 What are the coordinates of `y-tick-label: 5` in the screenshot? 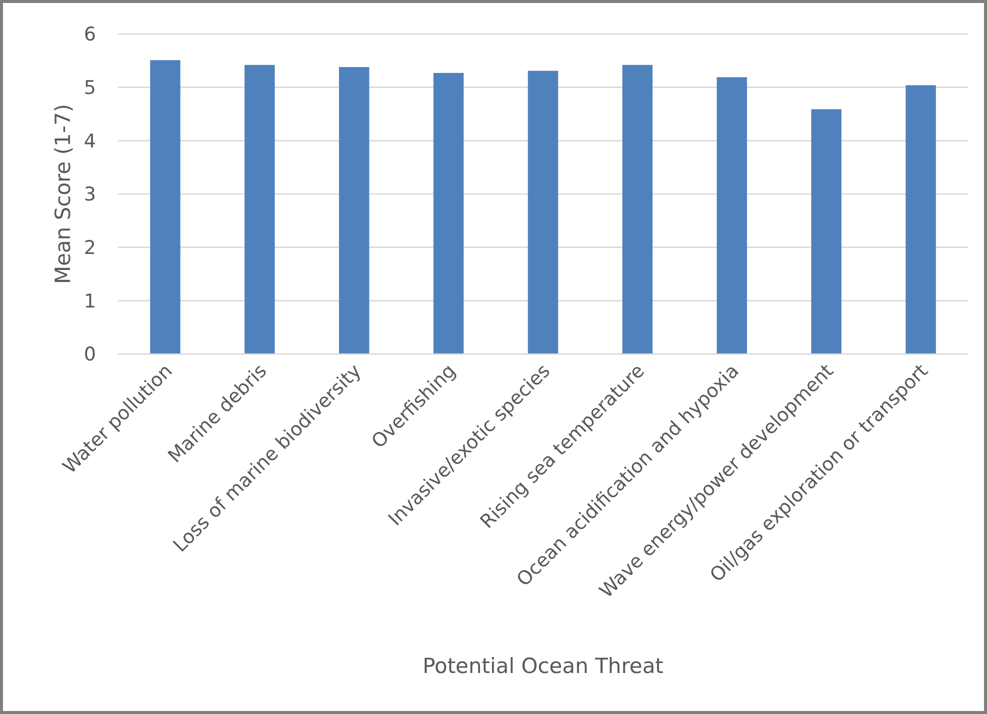 It's located at (90, 87).